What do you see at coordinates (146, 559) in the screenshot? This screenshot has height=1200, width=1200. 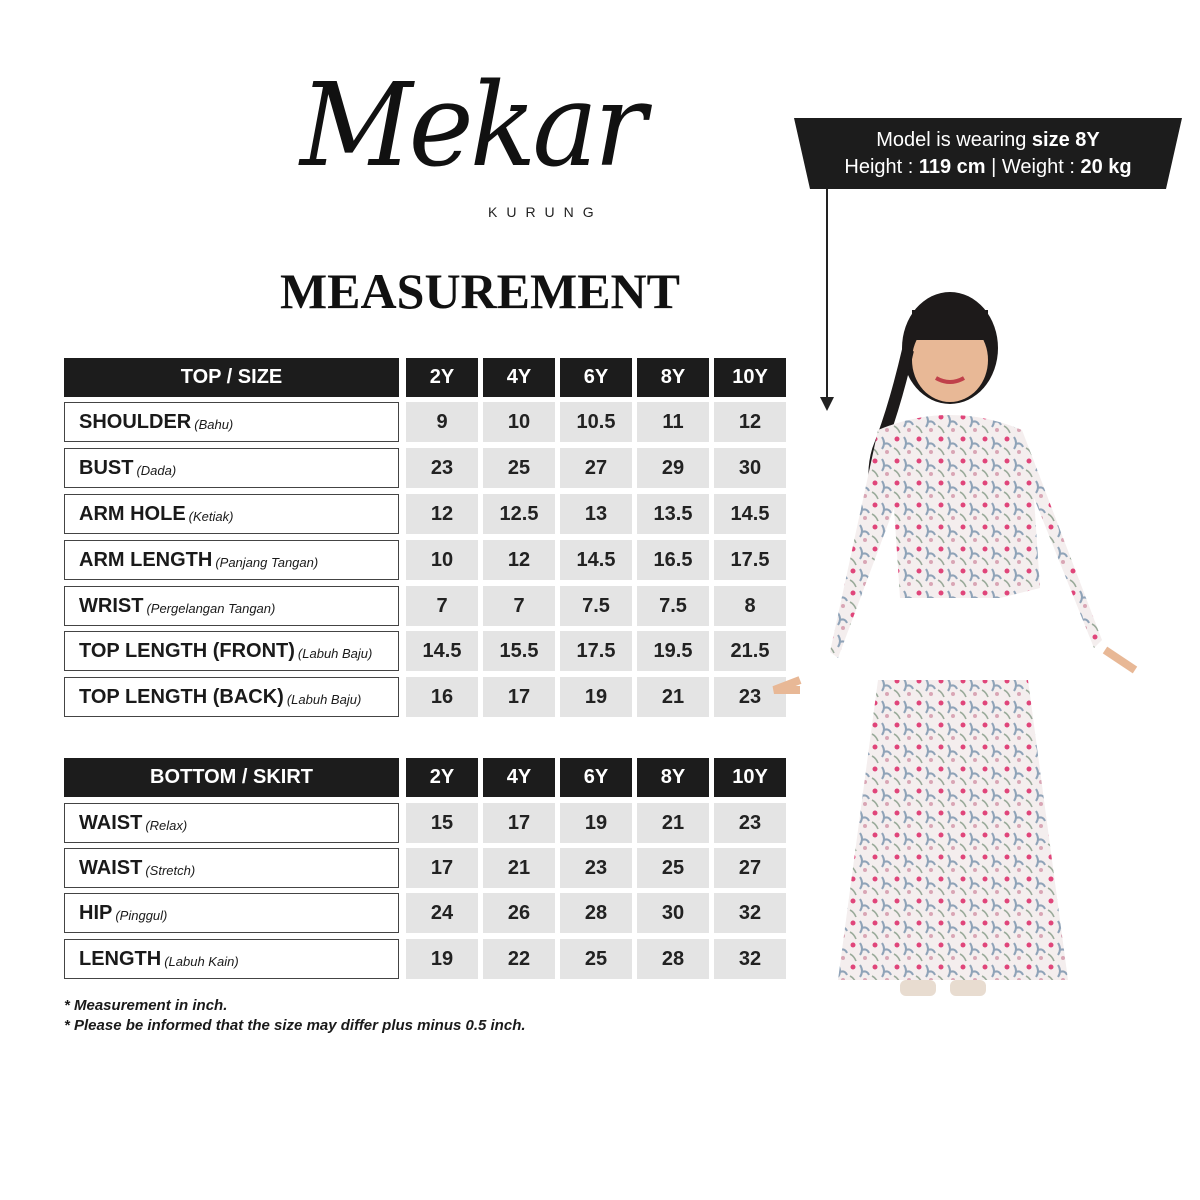 I see `measure-name: ARM LENGTH` at bounding box center [146, 559].